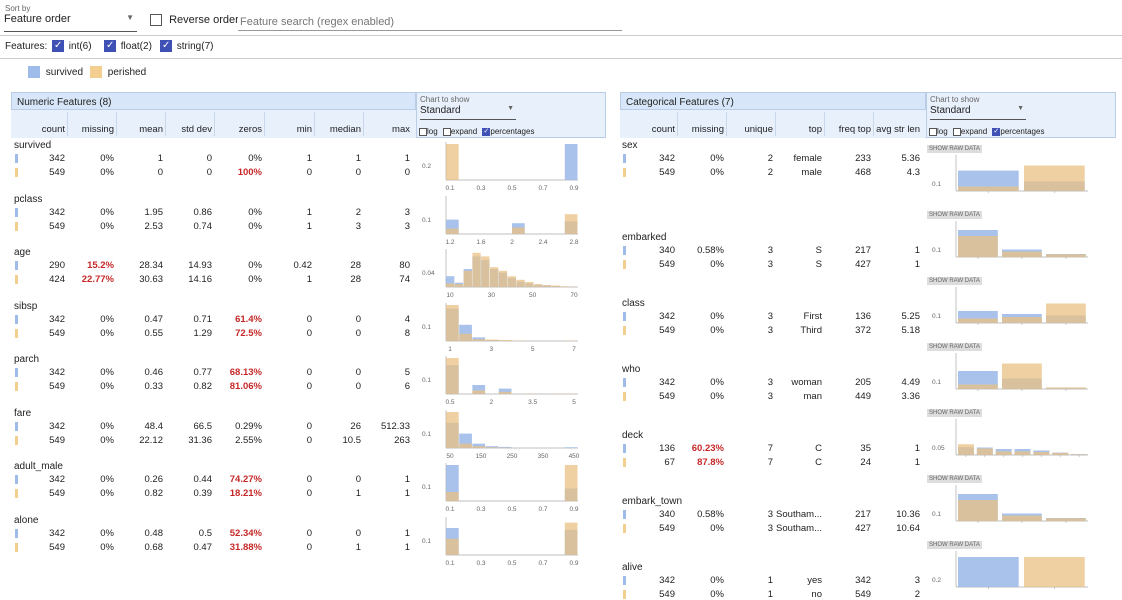 The image size is (1122, 600). What do you see at coordinates (680, 102) in the screenshot?
I see `categorical-features-title: Categorical Features (7)` at bounding box center [680, 102].